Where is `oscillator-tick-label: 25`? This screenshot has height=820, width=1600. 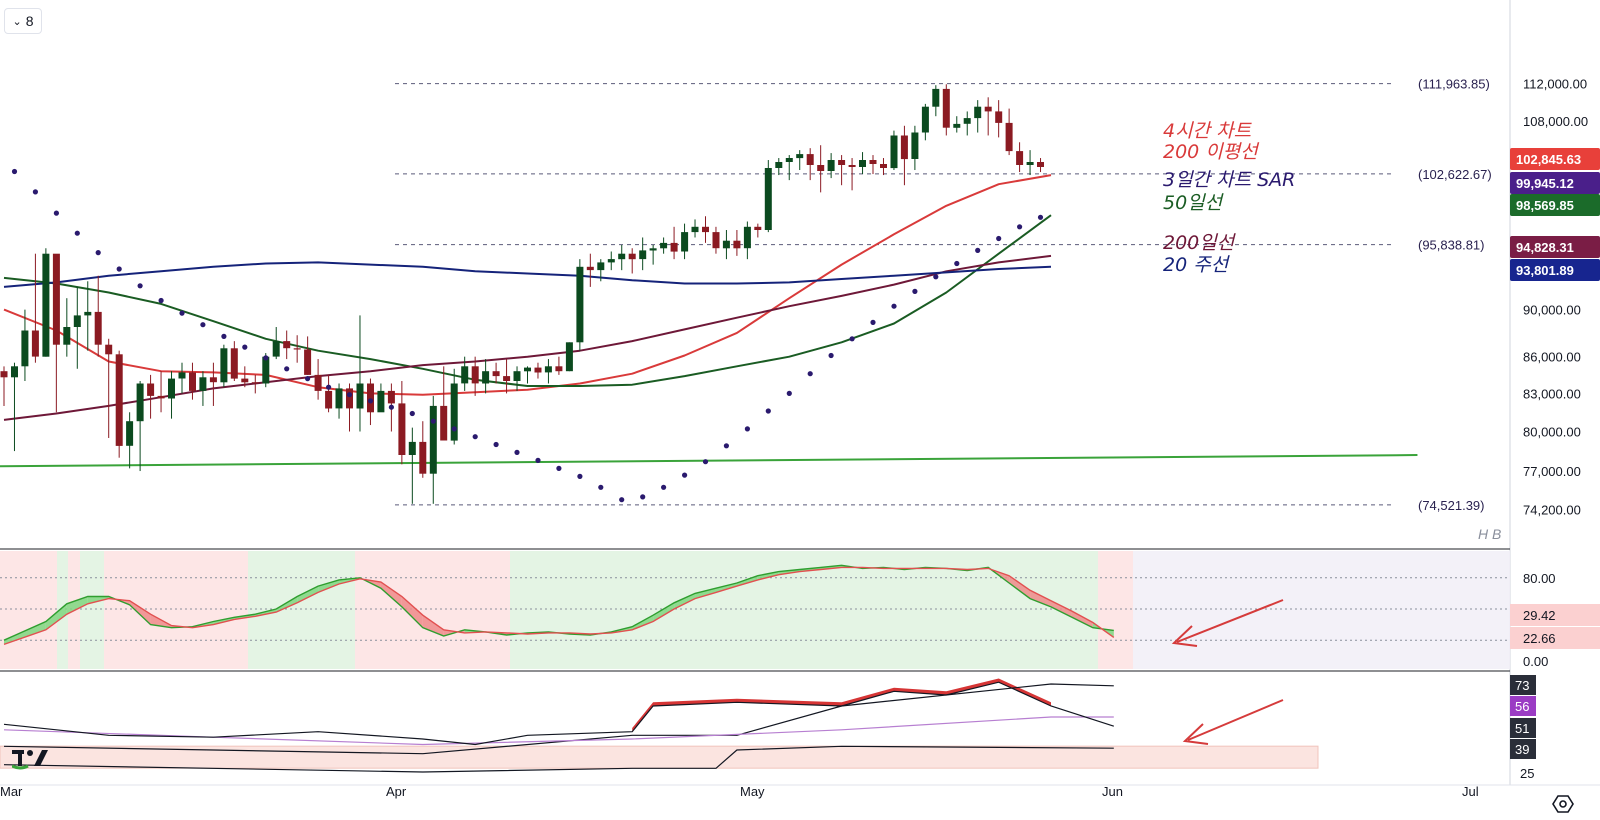
oscillator-tick-label: 25 is located at coordinates (1527, 773).